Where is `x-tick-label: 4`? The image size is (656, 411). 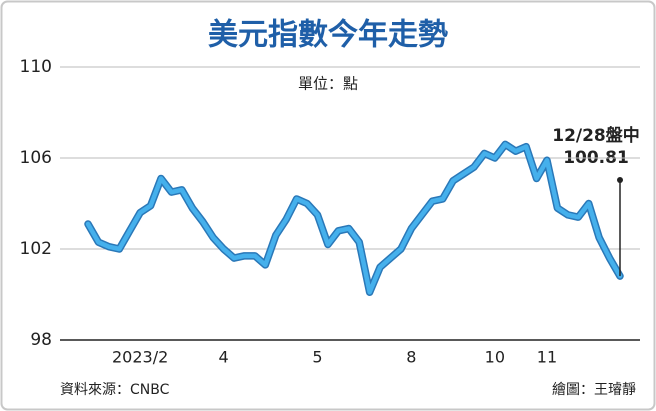 x-tick-label: 4 is located at coordinates (224, 357).